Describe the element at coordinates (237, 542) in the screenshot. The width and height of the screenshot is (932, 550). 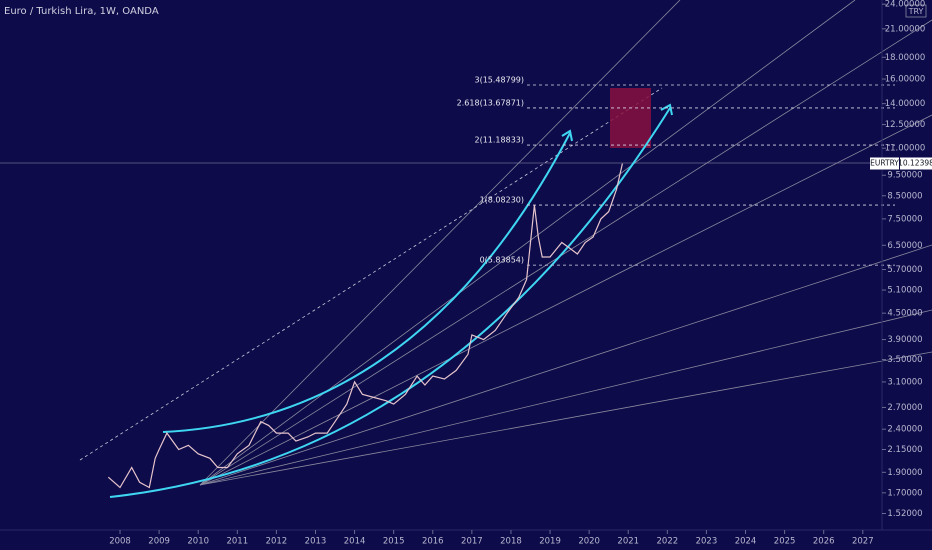
I see `x-tick-label: 2011` at that location.